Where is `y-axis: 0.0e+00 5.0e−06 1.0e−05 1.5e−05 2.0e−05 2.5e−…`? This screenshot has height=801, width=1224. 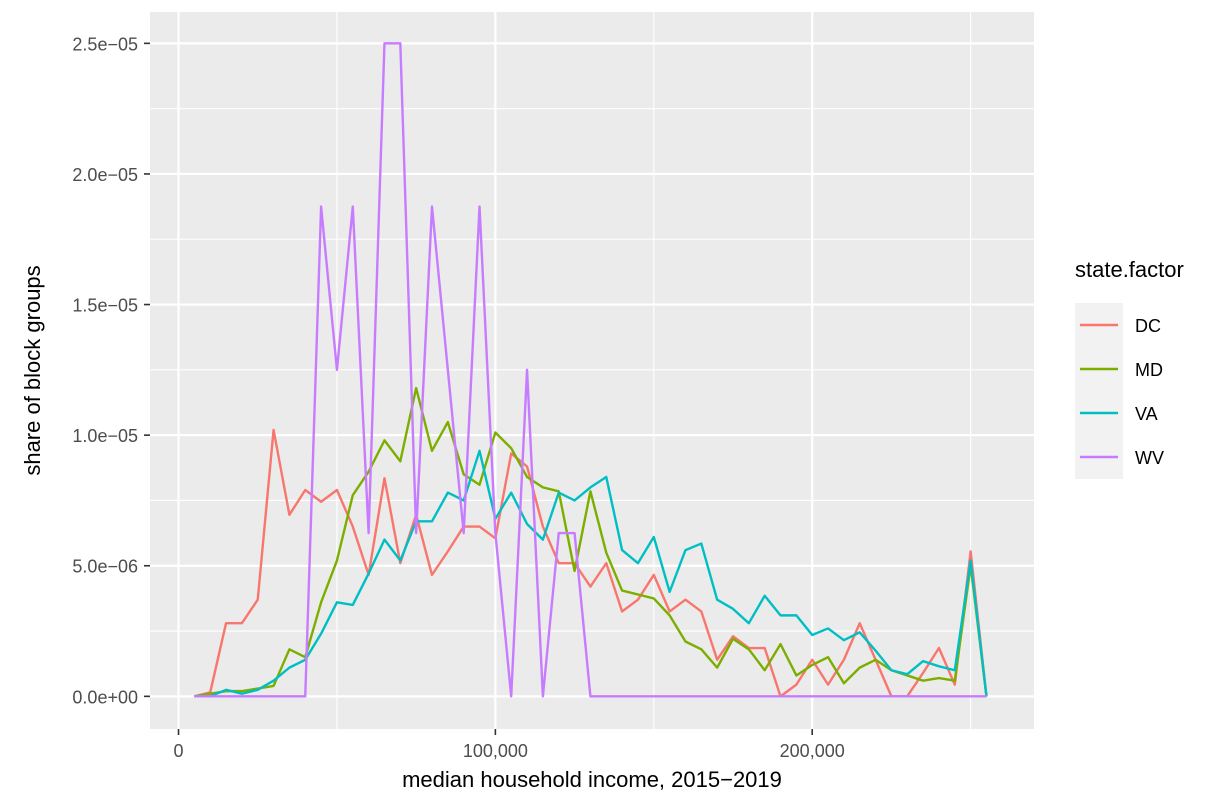 y-axis: 0.0e+00 5.0e−06 1.0e−05 1.5e−05 2.0e−05 2.5e−… is located at coordinates (111, 370).